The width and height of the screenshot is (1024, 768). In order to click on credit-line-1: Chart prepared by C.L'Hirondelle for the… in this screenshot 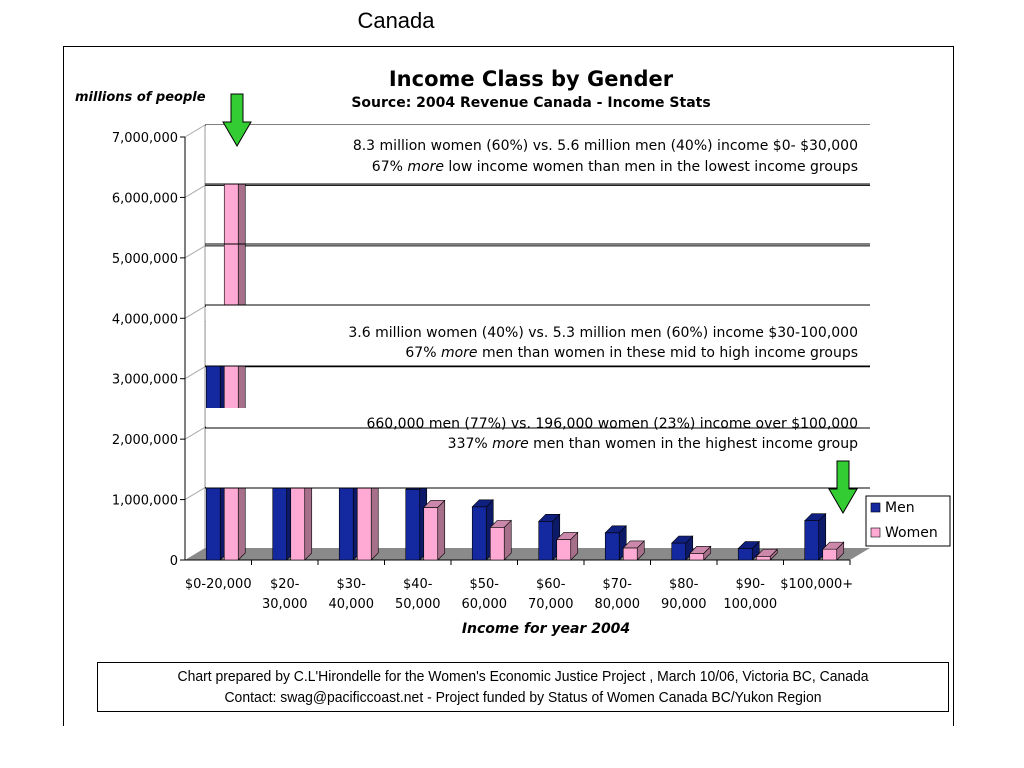, I will do `click(523, 676)`.